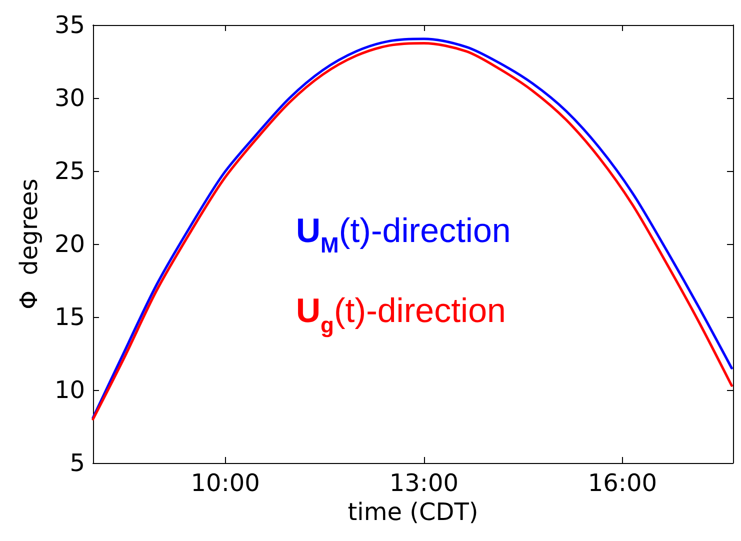 This screenshot has height=541, width=741. What do you see at coordinates (424, 483) in the screenshot?
I see `x-tick-label: 13:00` at bounding box center [424, 483].